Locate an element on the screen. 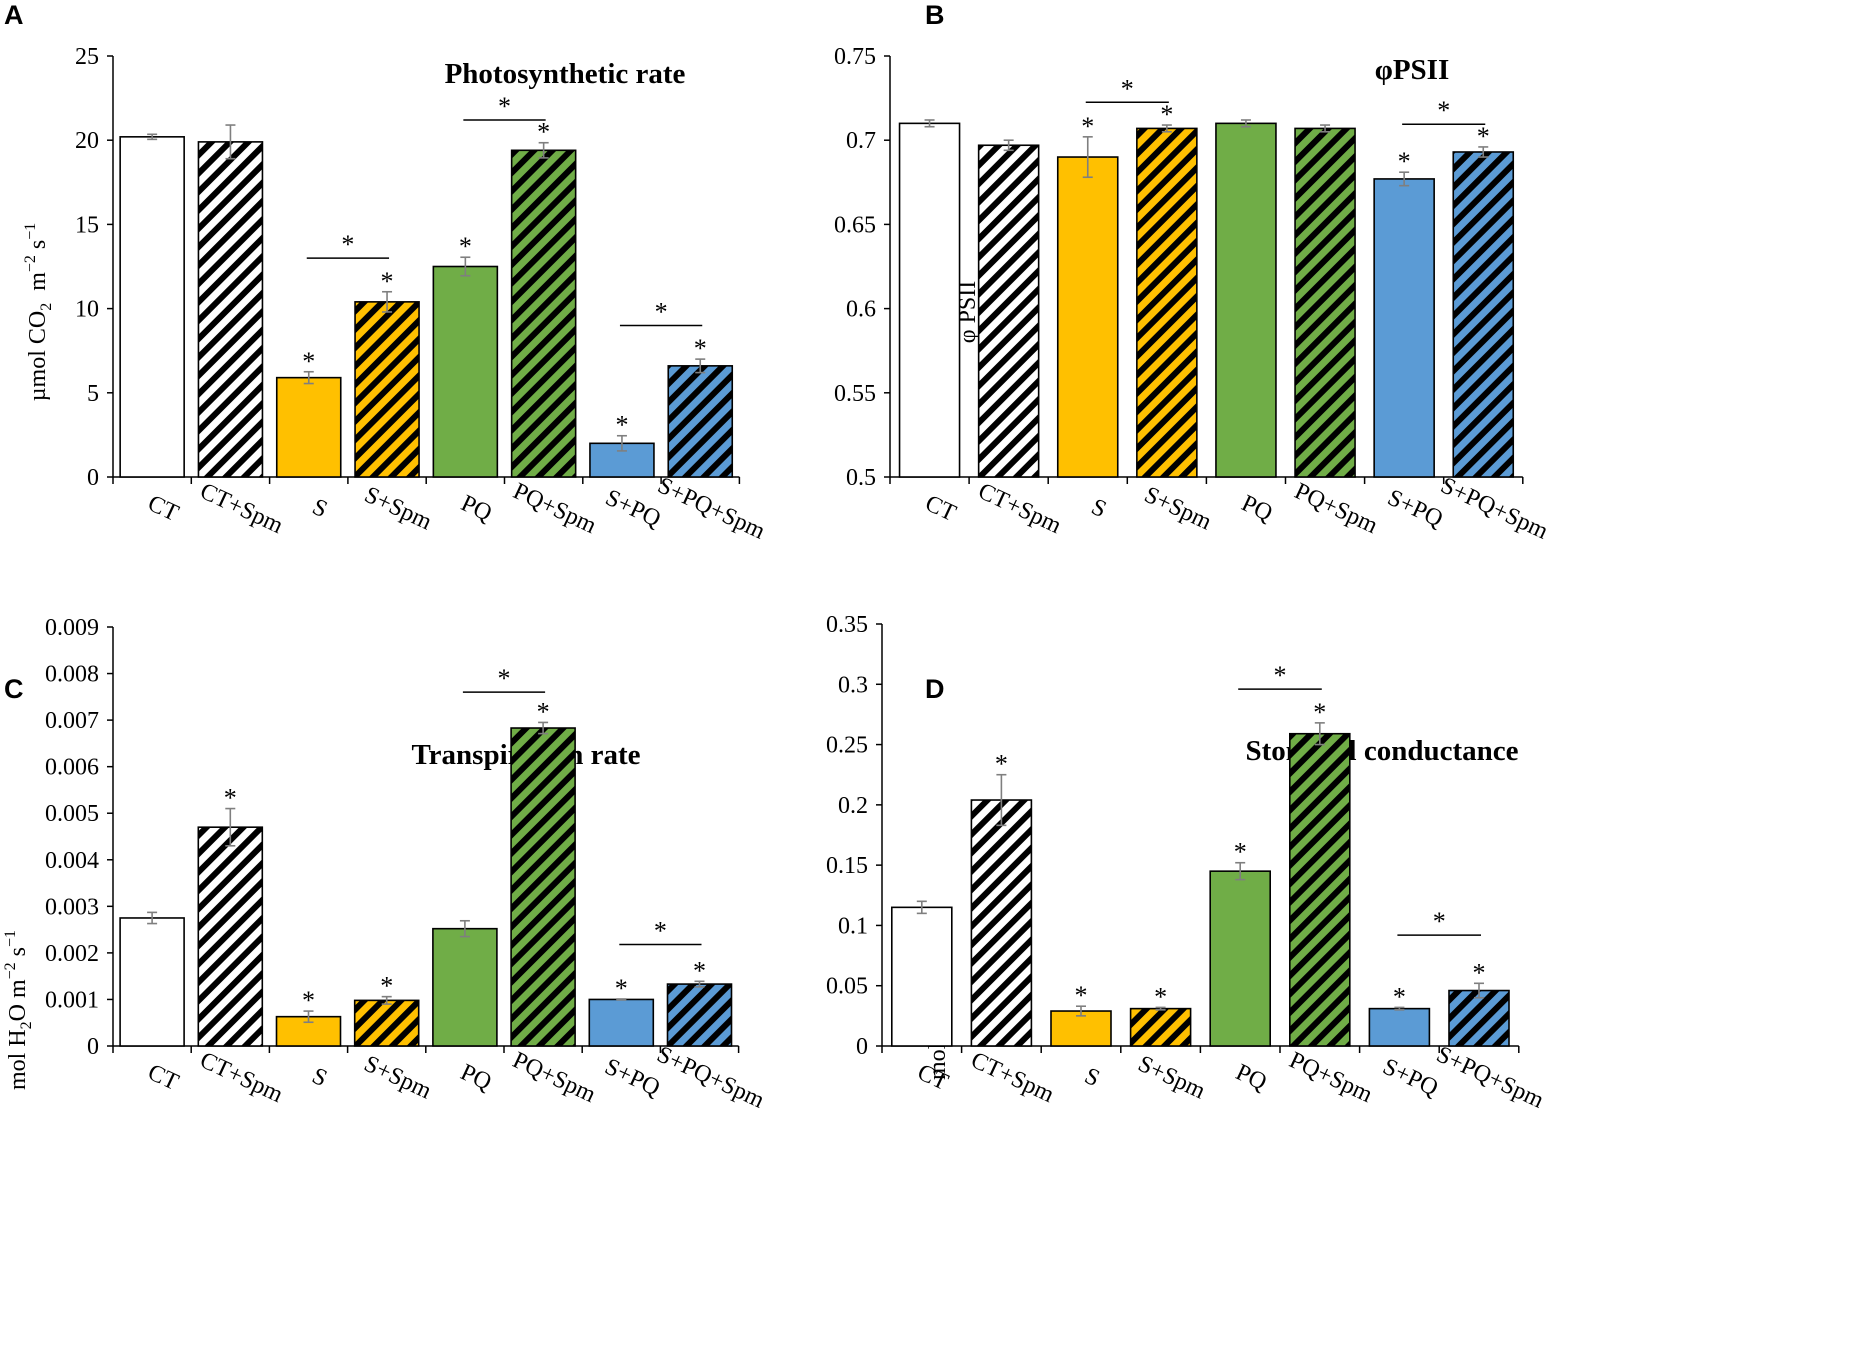 The image size is (1864, 1352). y-tick-label: 0.008 is located at coordinates (72, 675).